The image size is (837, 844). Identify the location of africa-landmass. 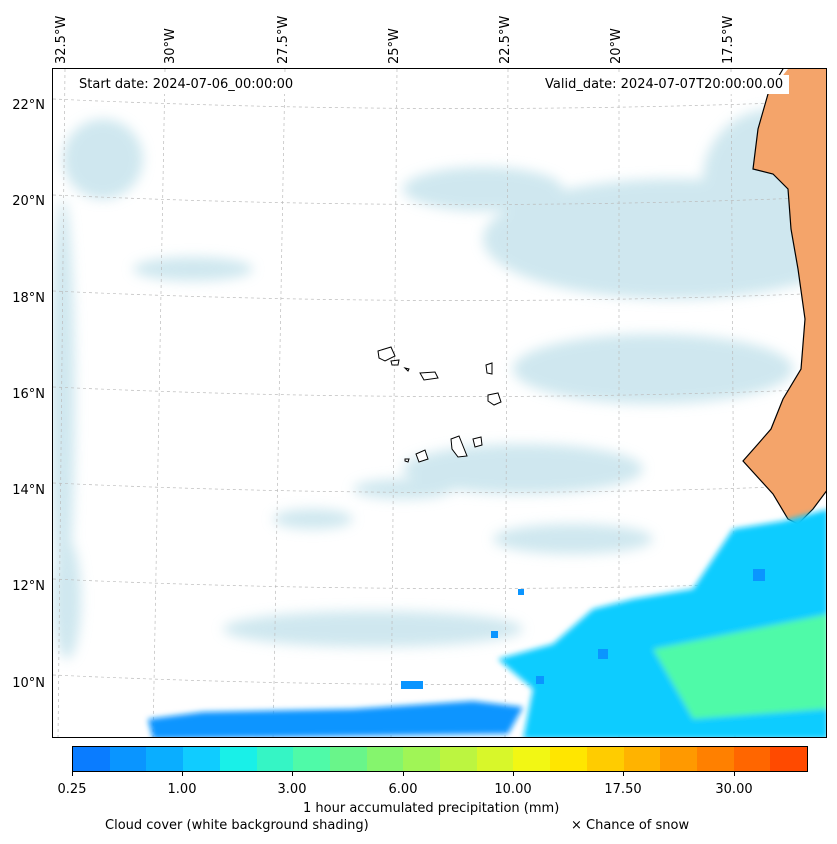
(784, 296).